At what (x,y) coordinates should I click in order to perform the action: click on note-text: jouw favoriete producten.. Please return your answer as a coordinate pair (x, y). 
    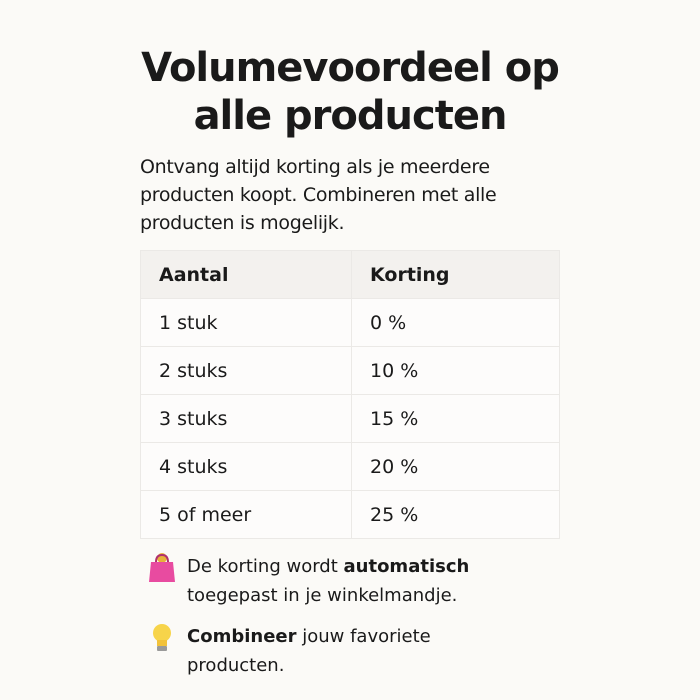
    Looking at the image, I should click on (312, 651).